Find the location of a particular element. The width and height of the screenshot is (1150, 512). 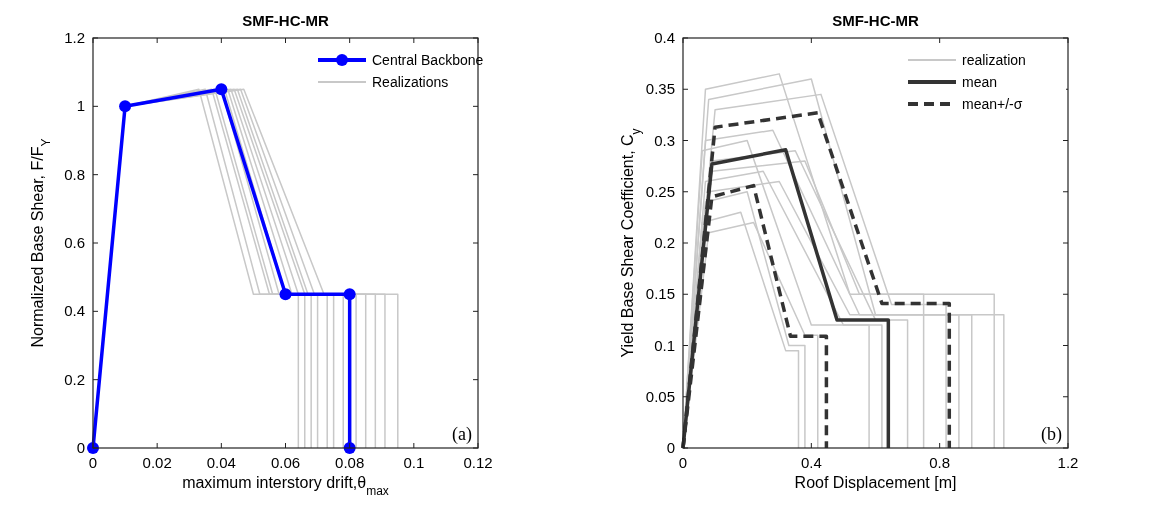

y-tick-label: 0.6 is located at coordinates (74, 242).